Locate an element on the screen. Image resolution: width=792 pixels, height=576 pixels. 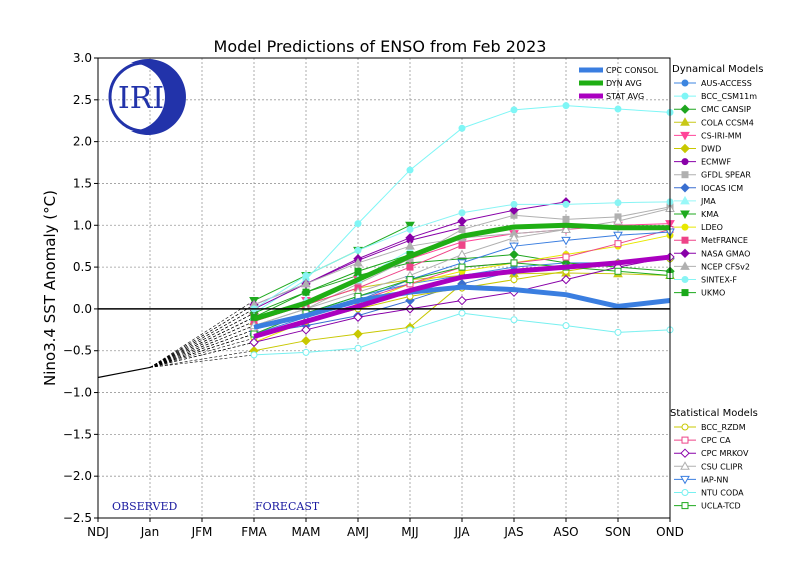
legend-marker-jma is located at coordinates (685, 200).